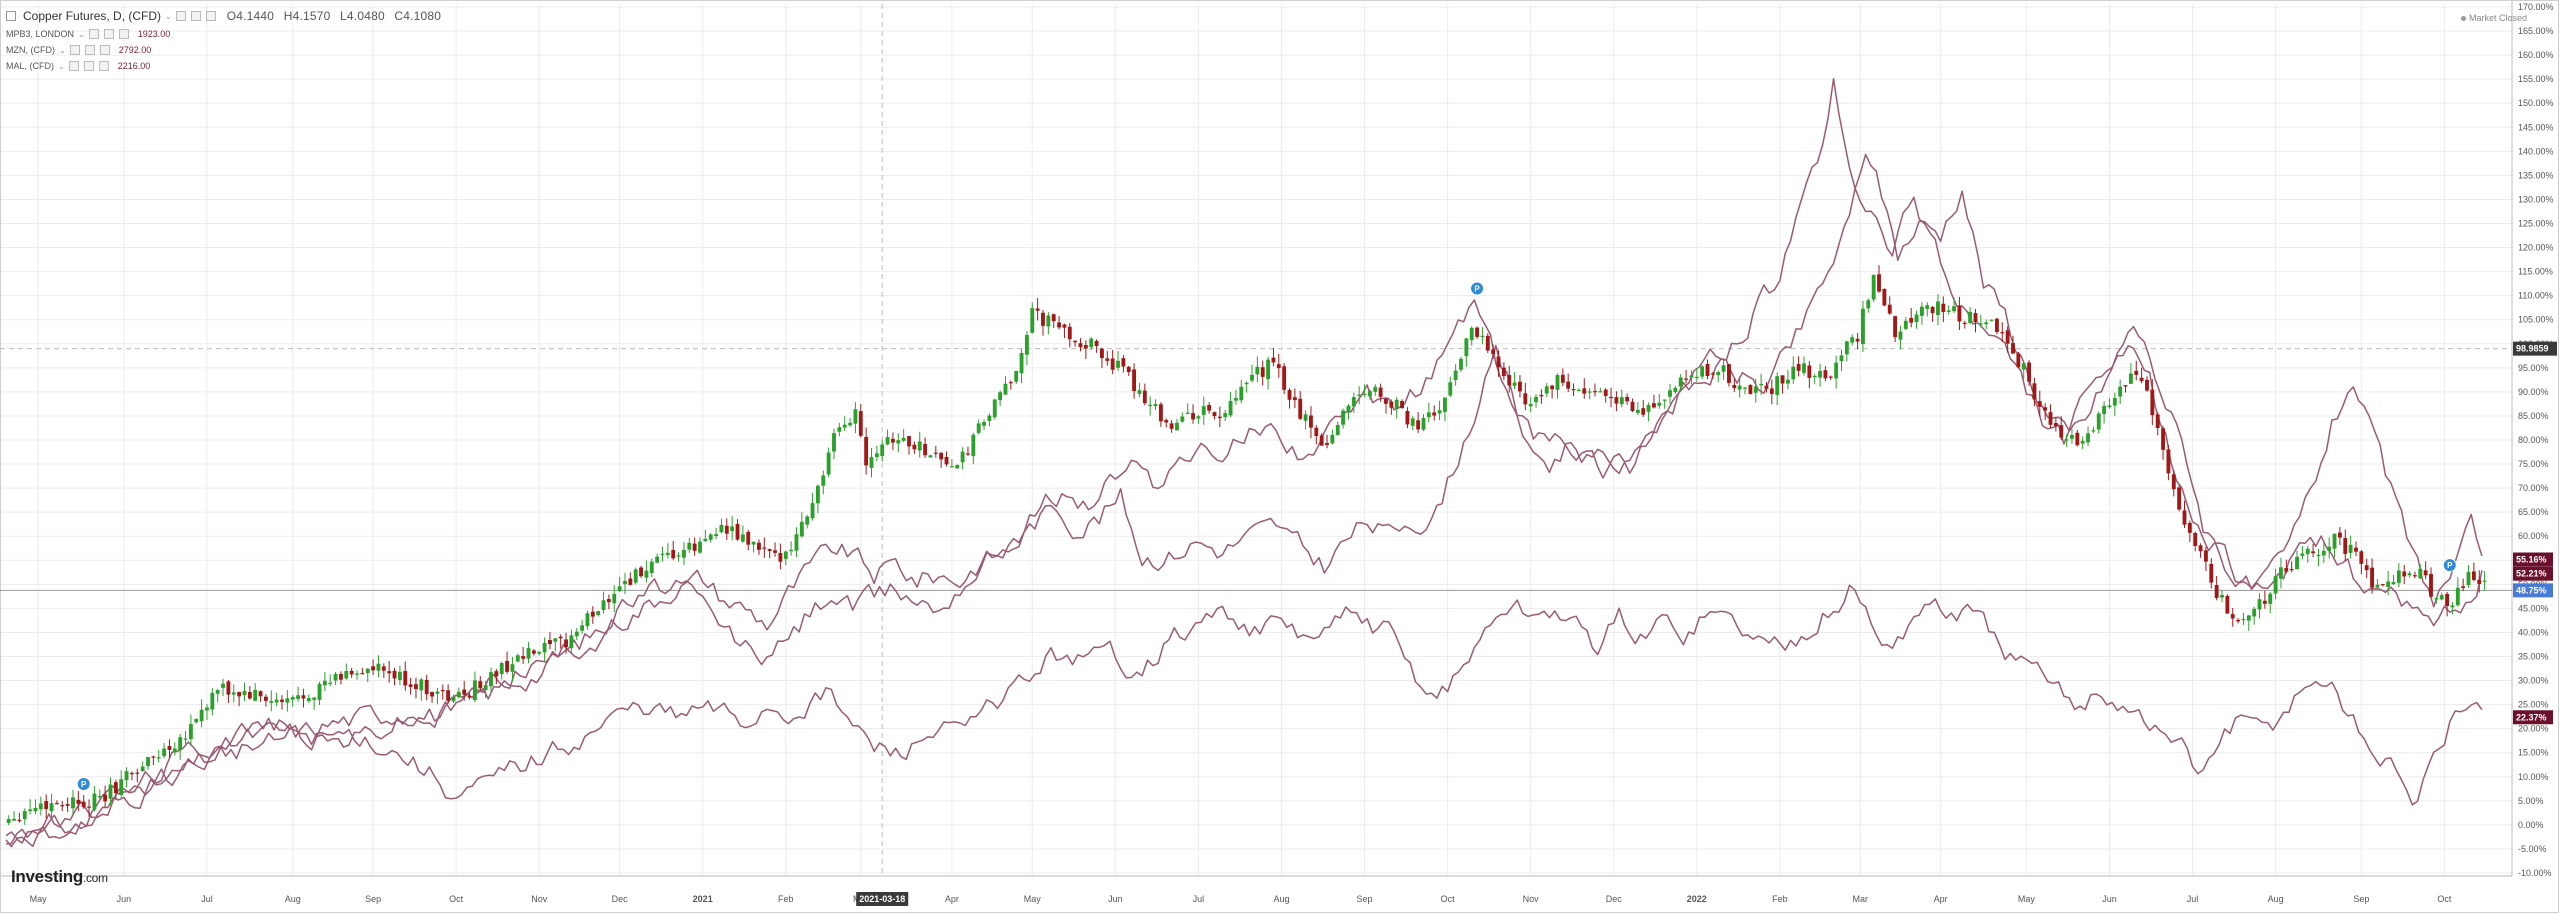 The width and height of the screenshot is (2560, 914). I want to click on compare-legend-mal: MAL, (CFD) ⌄ 2216.00, so click(78, 66).